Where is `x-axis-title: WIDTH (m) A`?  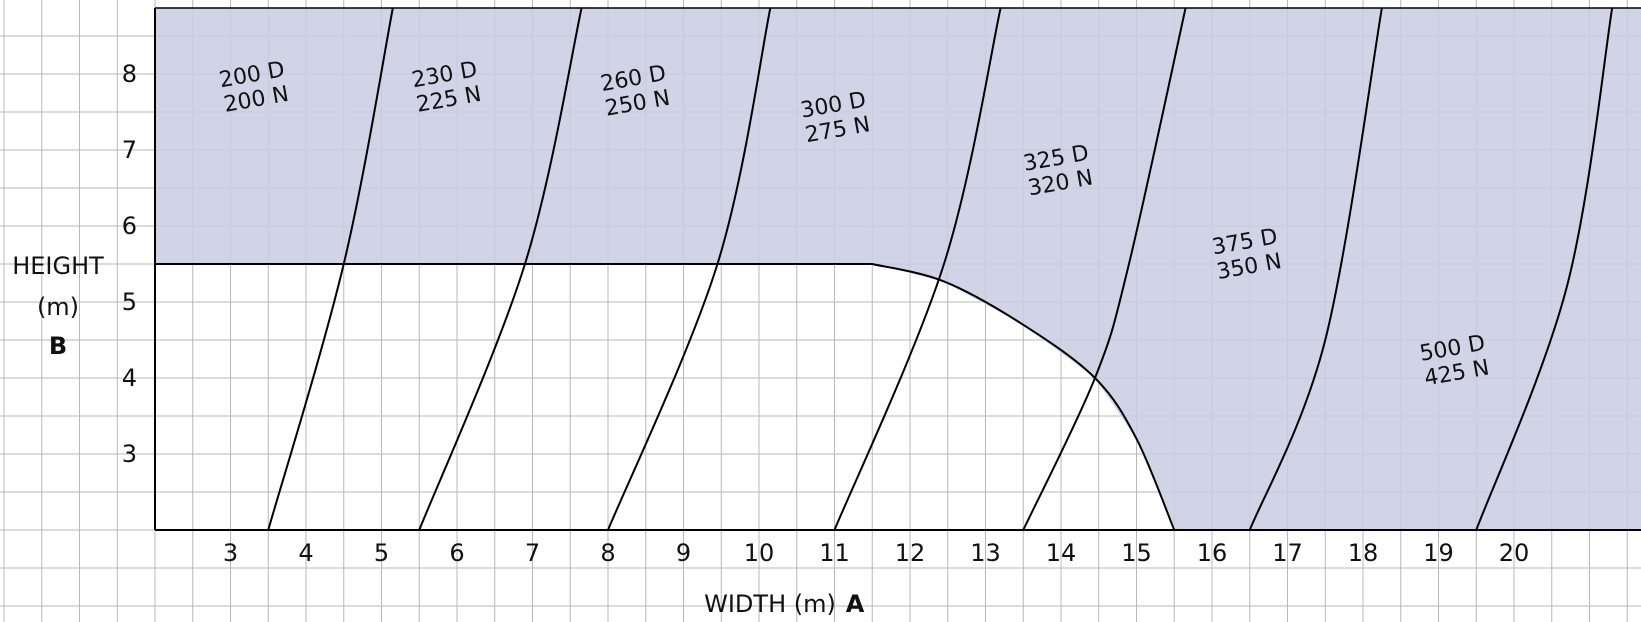 x-axis-title: WIDTH (m) A is located at coordinates (784, 604).